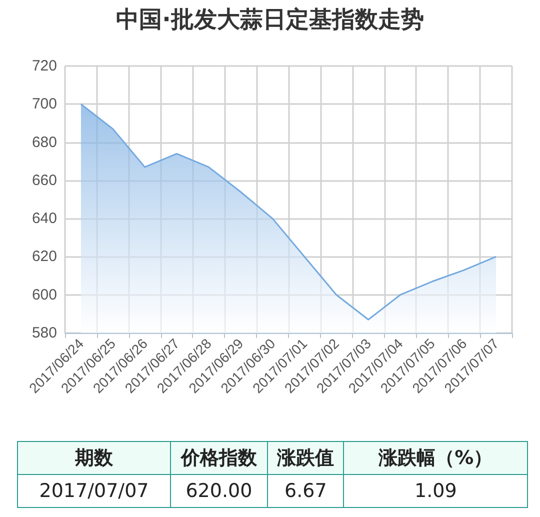 The height and width of the screenshot is (517, 540). Describe the element at coordinates (44, 180) in the screenshot. I see `y-tick-label: 660` at that location.